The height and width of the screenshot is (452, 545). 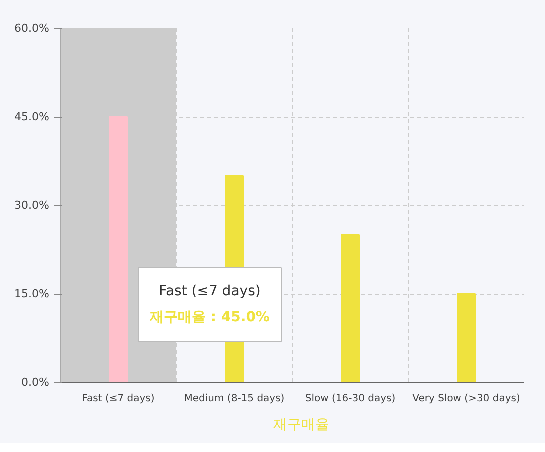 What do you see at coordinates (210, 291) in the screenshot?
I see `annotation: Fast (≤7 days)` at bounding box center [210, 291].